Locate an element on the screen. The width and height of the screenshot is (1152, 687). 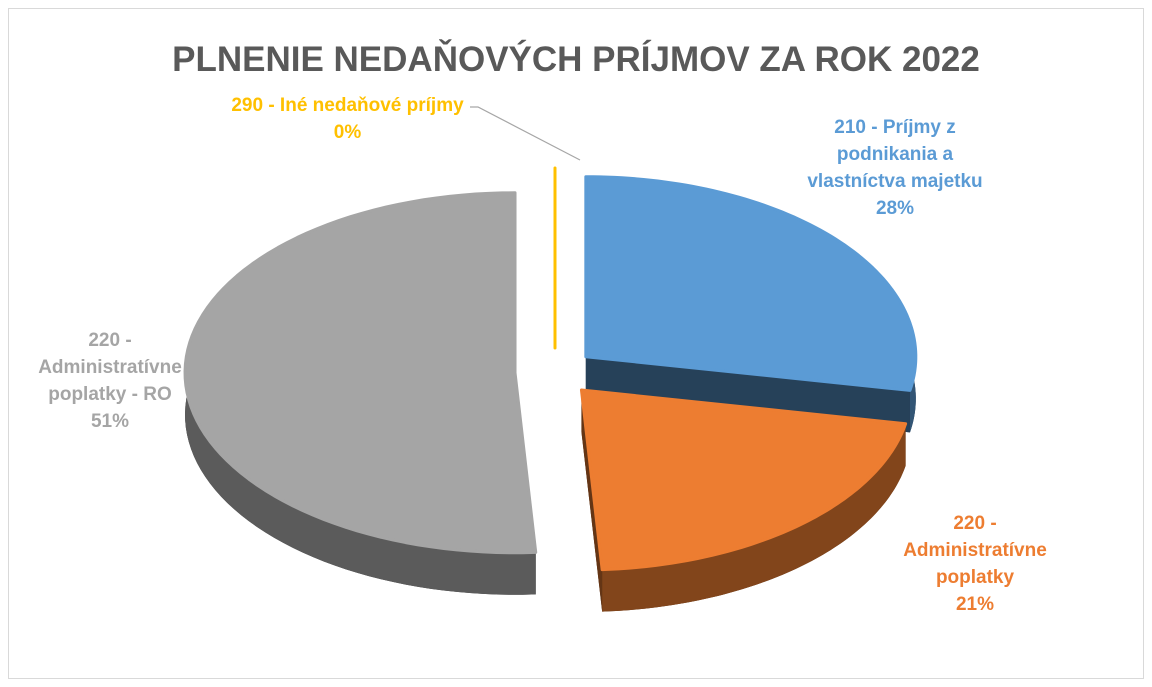
data-label: 220 - Administratívne poplatky - RO 51% is located at coordinates (110, 381).